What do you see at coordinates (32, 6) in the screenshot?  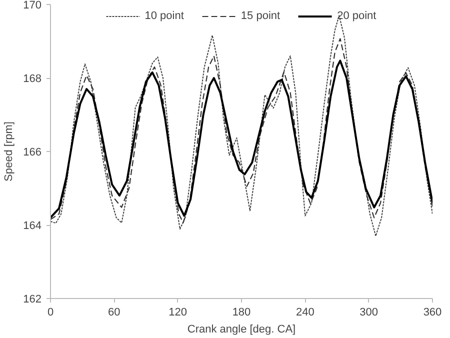 I see `y-tick-label: 170` at bounding box center [32, 6].